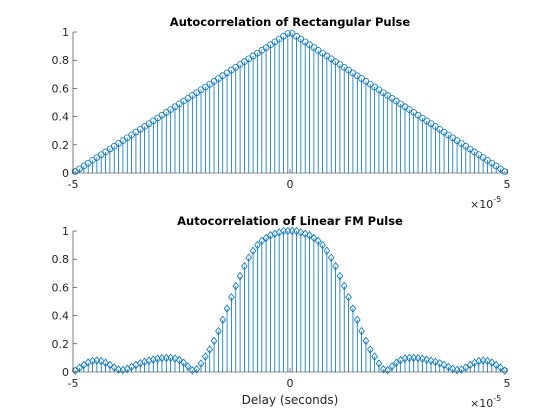 This screenshot has height=420, width=560. Describe the element at coordinates (290, 22) in the screenshot. I see `chart-title: Autocorrelation of Rectangular Pulse` at that location.